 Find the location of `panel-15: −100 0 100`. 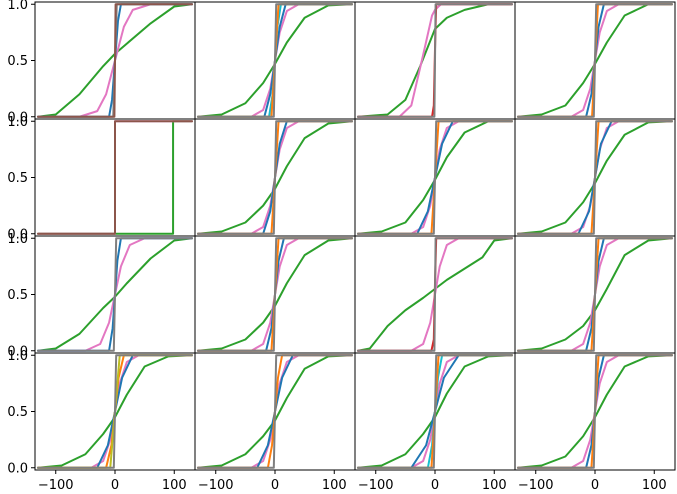

panel-15: −100 0 100 is located at coordinates (435, 422).